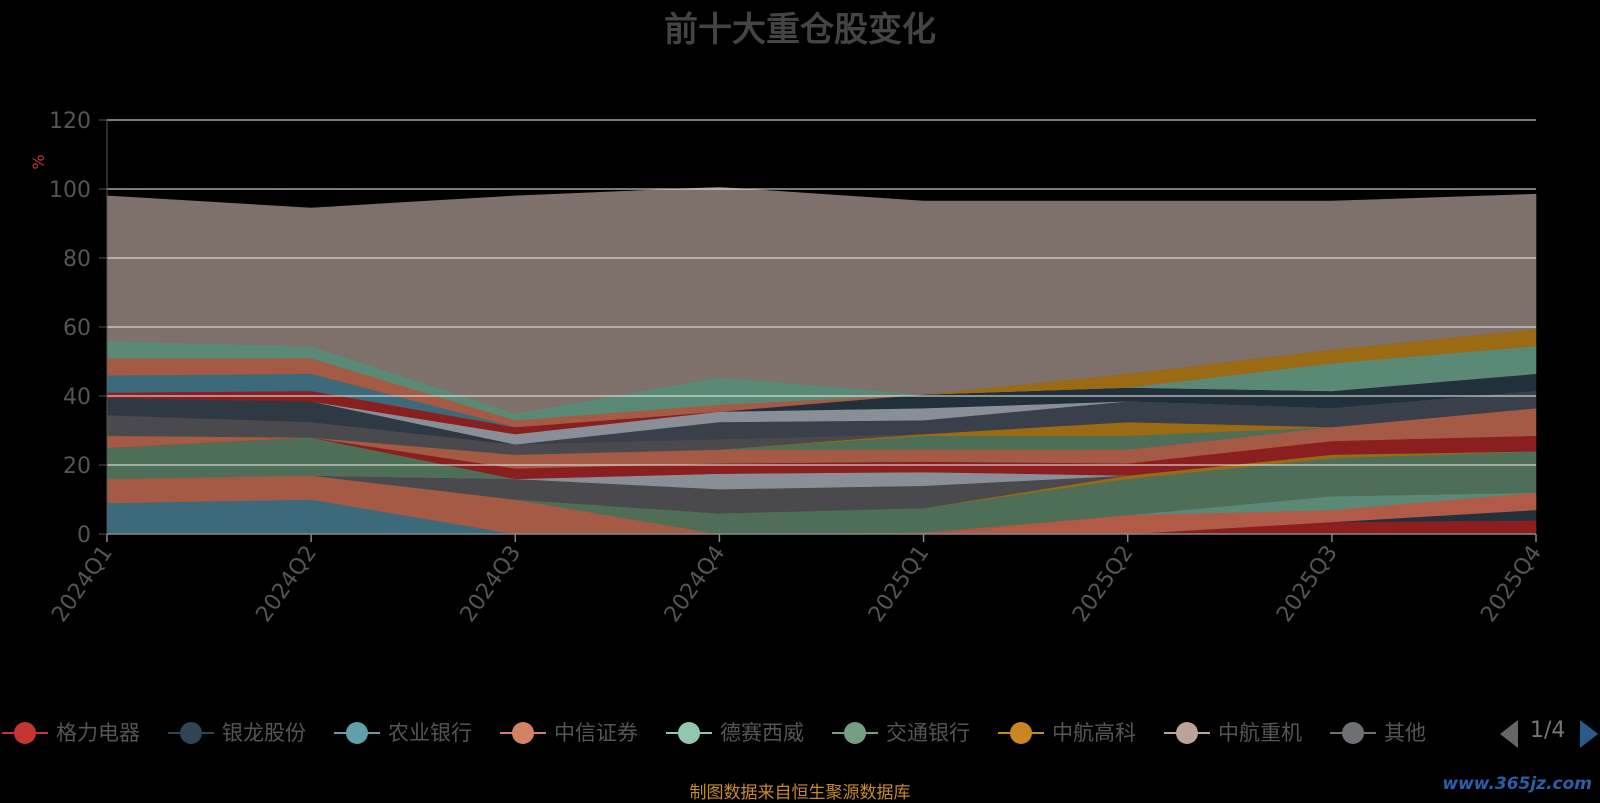 The width and height of the screenshot is (1600, 803). What do you see at coordinates (1094, 732) in the screenshot?
I see `legend-label: 中航高科` at bounding box center [1094, 732].